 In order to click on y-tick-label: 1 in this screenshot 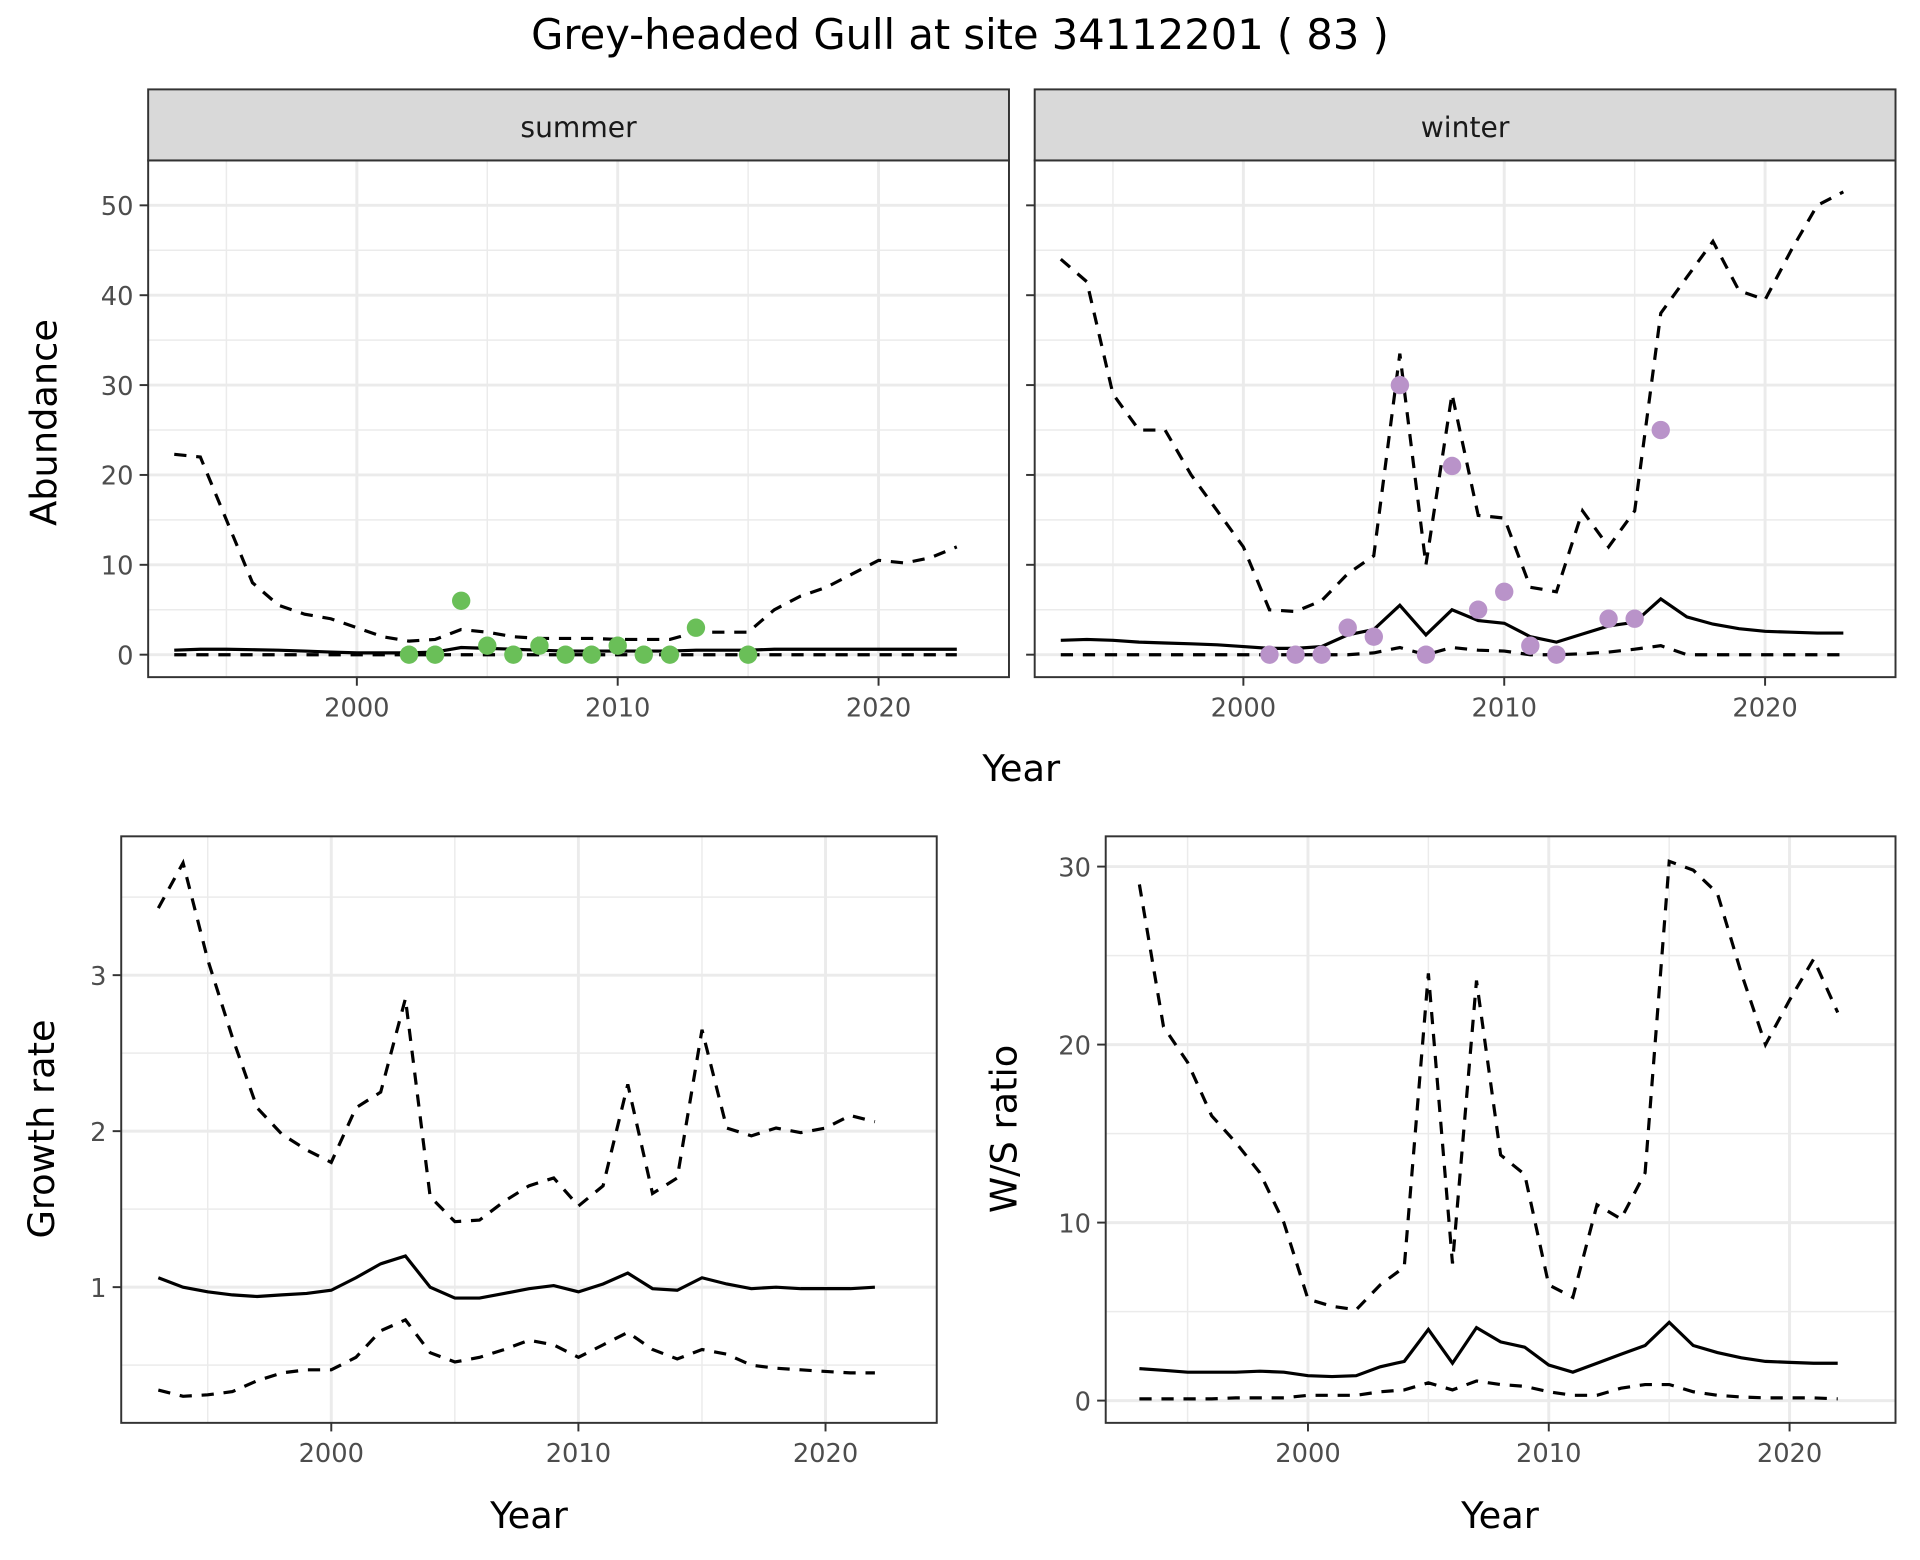, I will do `click(98, 1289)`.